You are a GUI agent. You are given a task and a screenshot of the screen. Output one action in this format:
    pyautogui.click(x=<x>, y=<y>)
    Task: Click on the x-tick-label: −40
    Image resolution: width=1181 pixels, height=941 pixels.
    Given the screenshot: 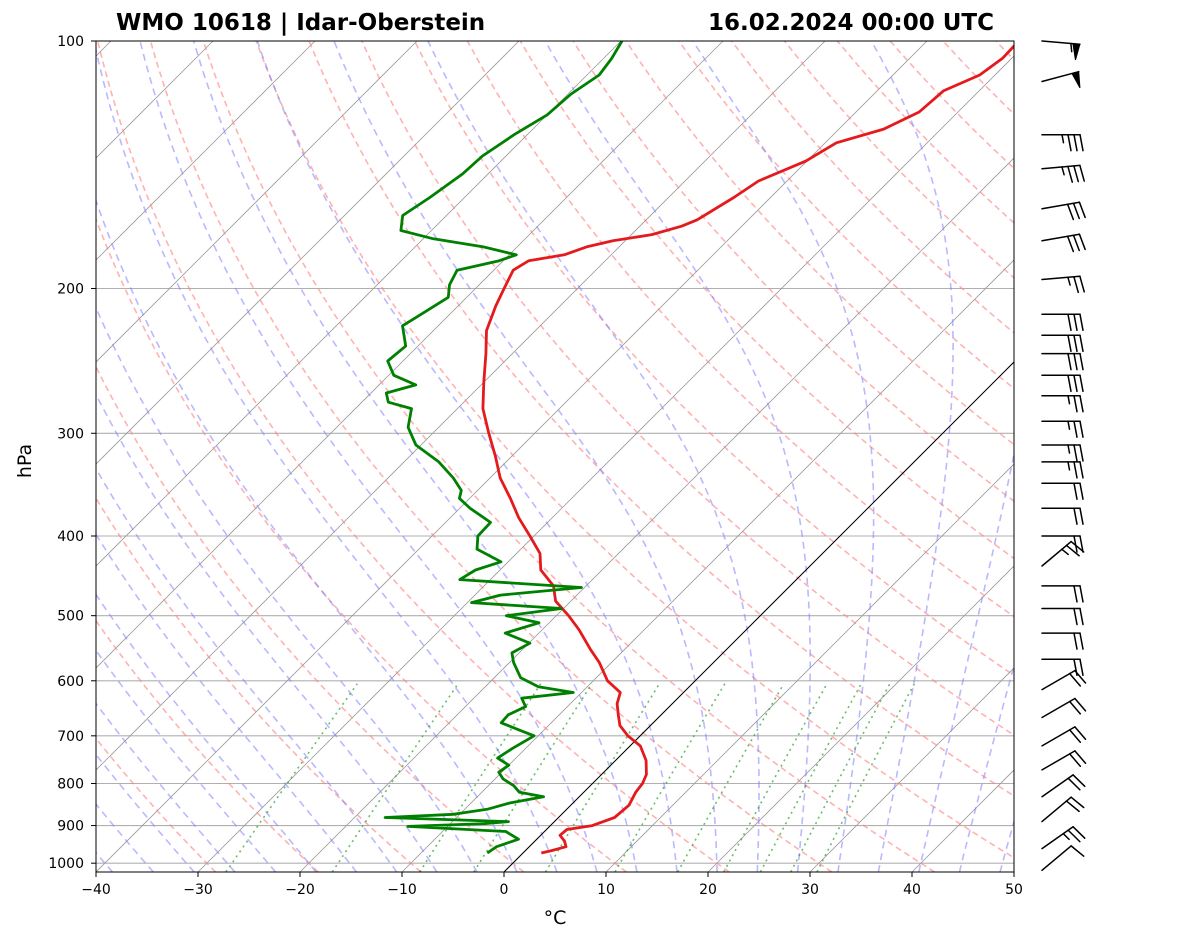 What is the action you would take?
    pyautogui.click(x=96, y=890)
    